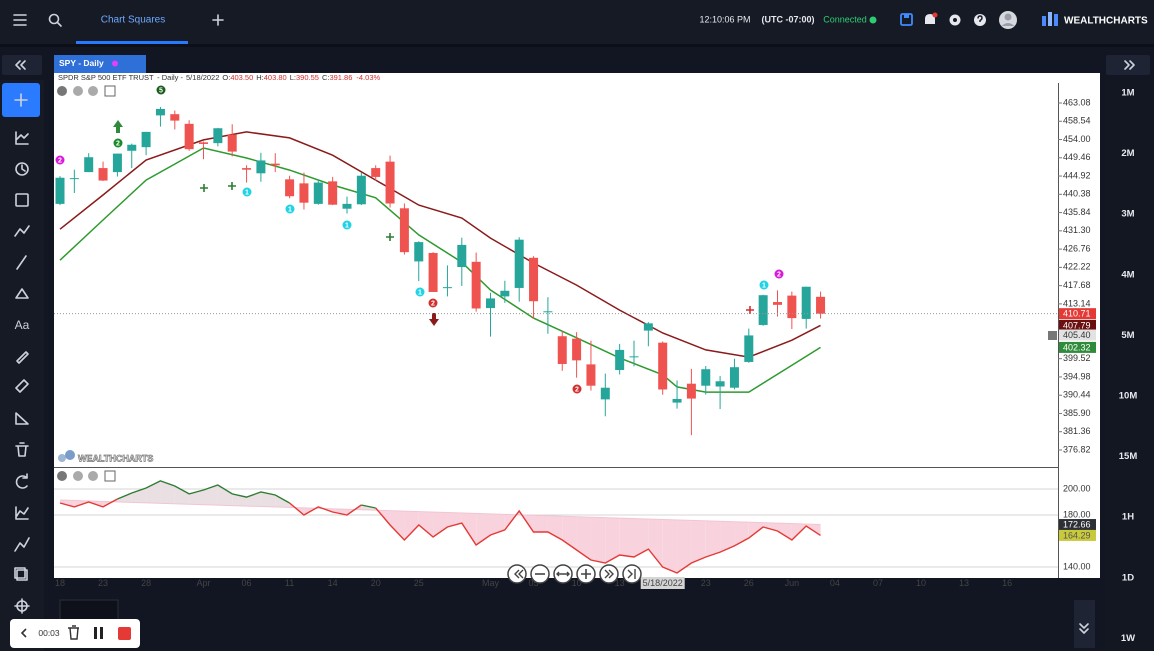 The height and width of the screenshot is (651, 1154). Describe the element at coordinates (1052, 335) in the screenshot. I see `expand-scale` at that location.